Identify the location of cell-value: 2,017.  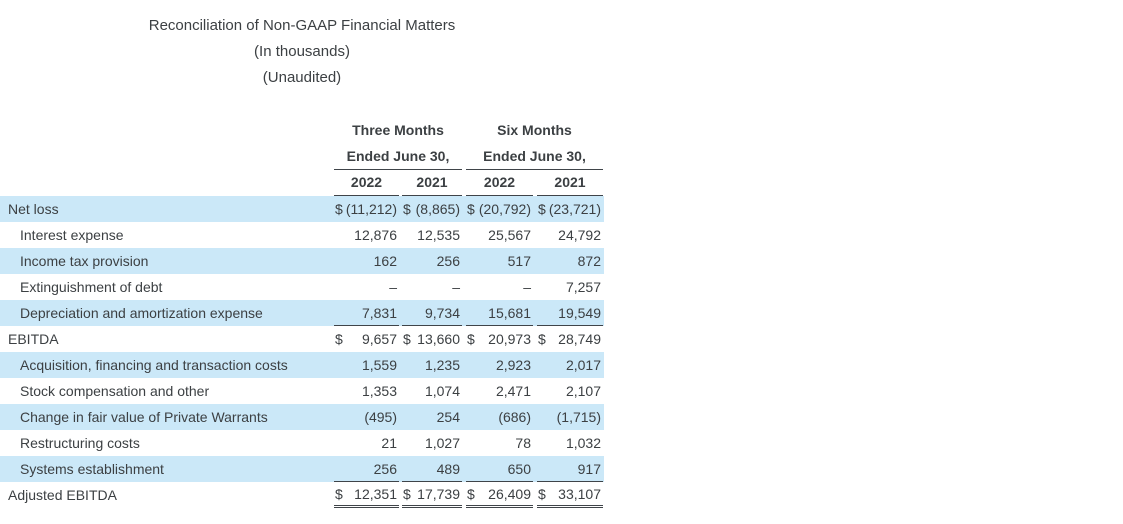
(583, 365).